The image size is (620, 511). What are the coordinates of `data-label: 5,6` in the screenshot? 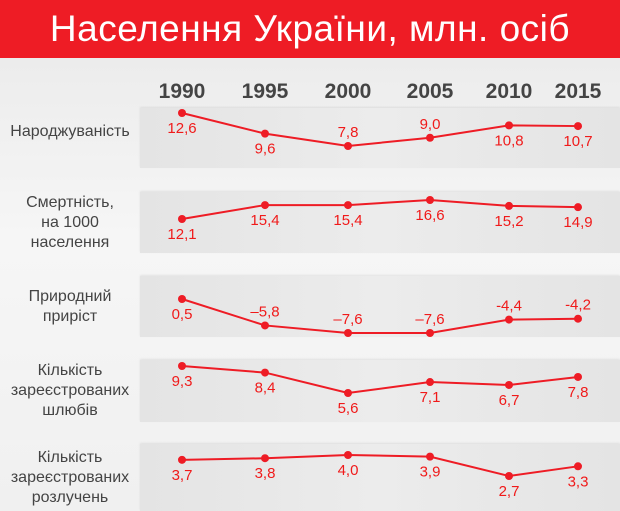 It's located at (348, 408).